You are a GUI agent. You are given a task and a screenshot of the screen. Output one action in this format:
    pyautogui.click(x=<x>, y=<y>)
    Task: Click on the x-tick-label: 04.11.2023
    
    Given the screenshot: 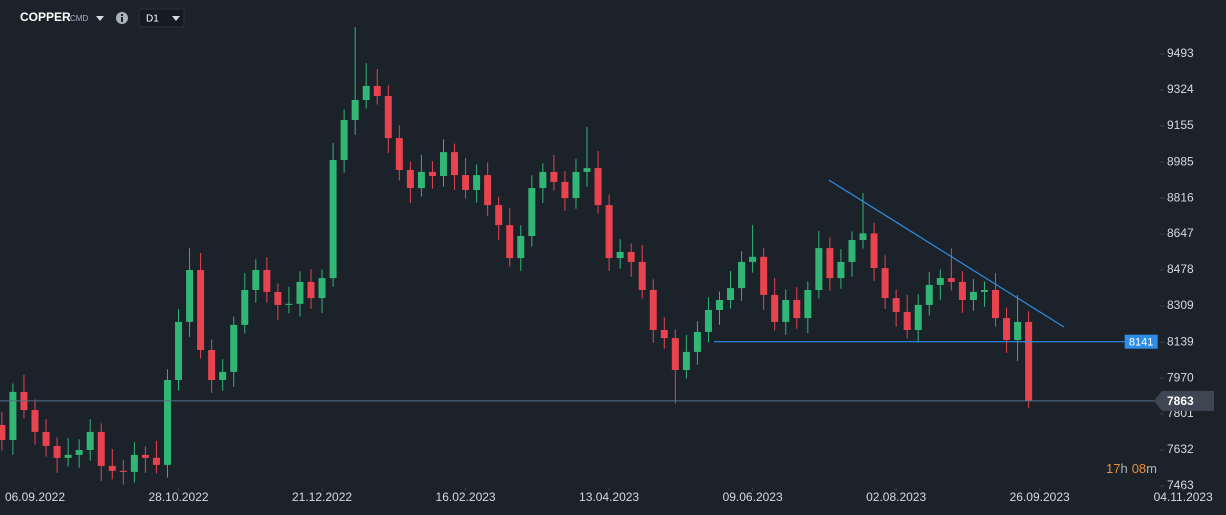 What is the action you would take?
    pyautogui.click(x=1183, y=497)
    